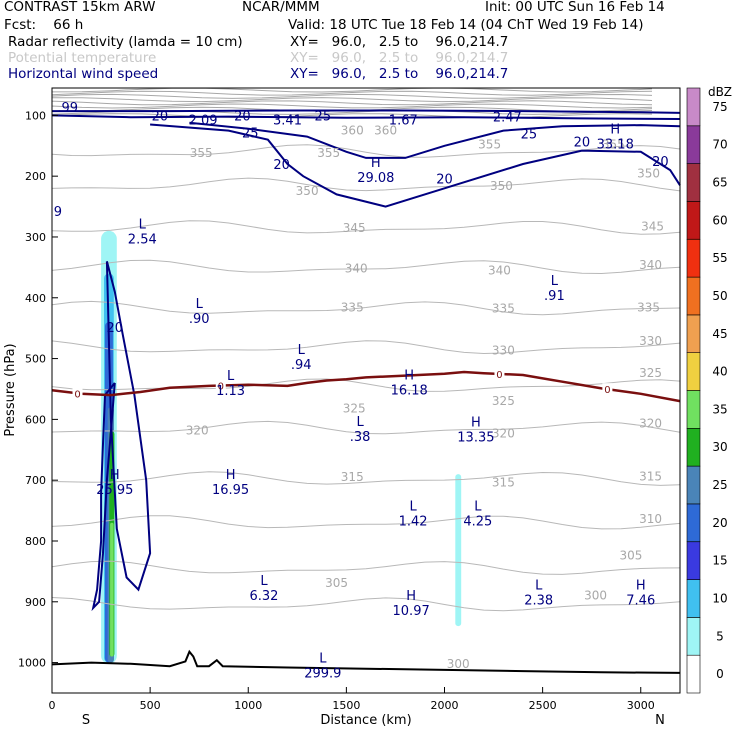 The width and height of the screenshot is (740, 740). Describe the element at coordinates (719, 145) in the screenshot. I see `colorbar-level: 70` at that location.